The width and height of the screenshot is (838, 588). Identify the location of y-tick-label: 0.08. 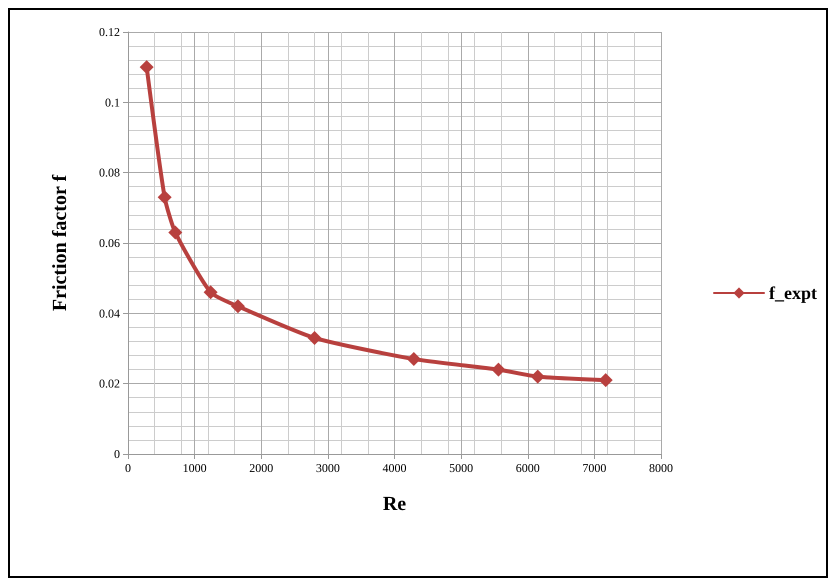
(109, 173).